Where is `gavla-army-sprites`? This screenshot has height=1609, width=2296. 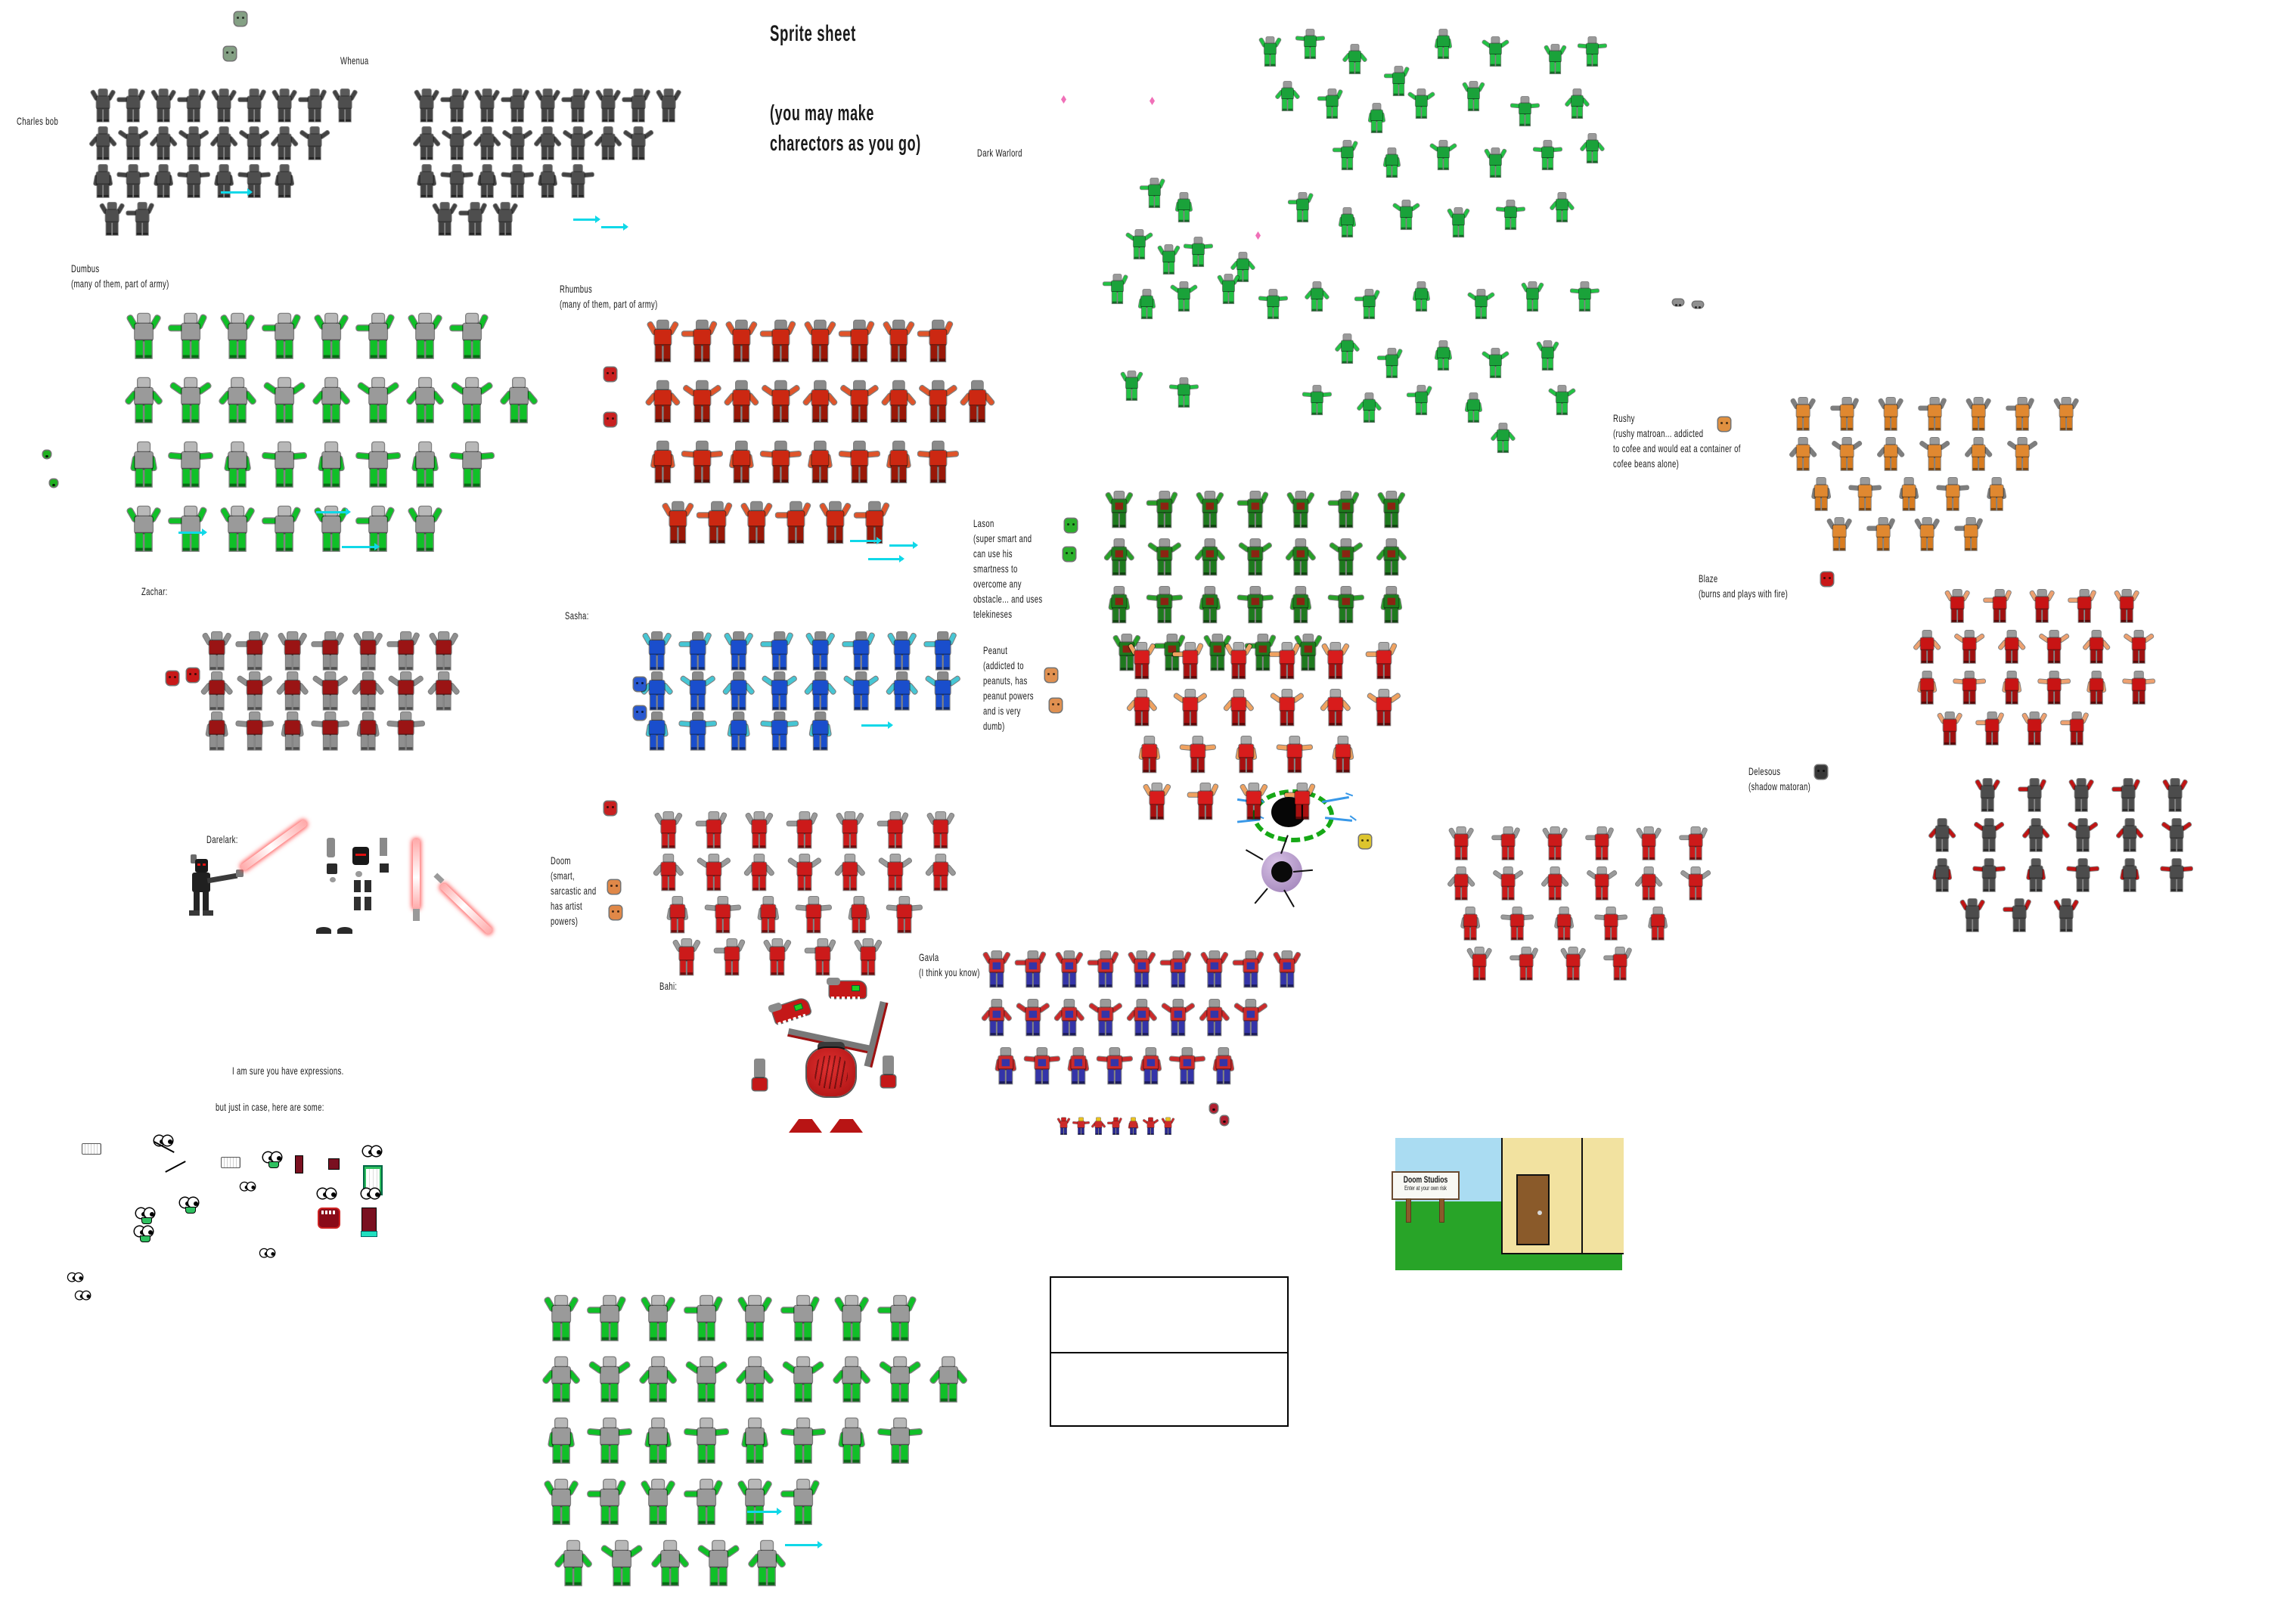
gavla-army-sprites is located at coordinates (1176, 969).